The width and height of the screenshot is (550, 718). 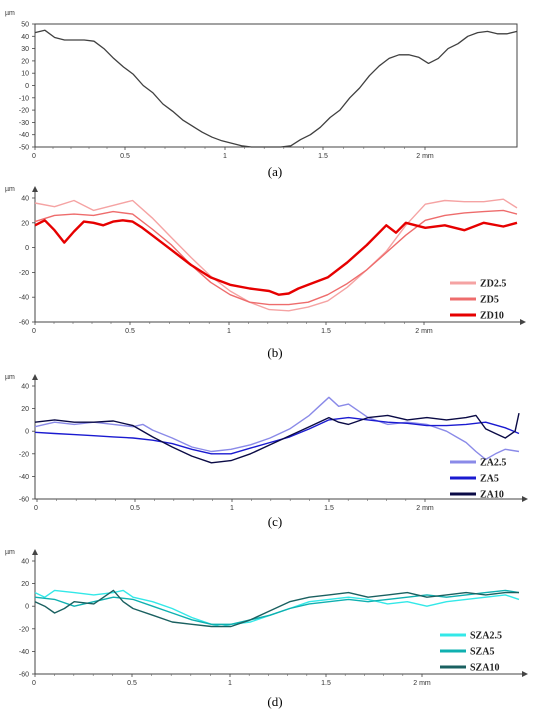 What do you see at coordinates (24, 98) in the screenshot?
I see `y-tick-label: -10` at bounding box center [24, 98].